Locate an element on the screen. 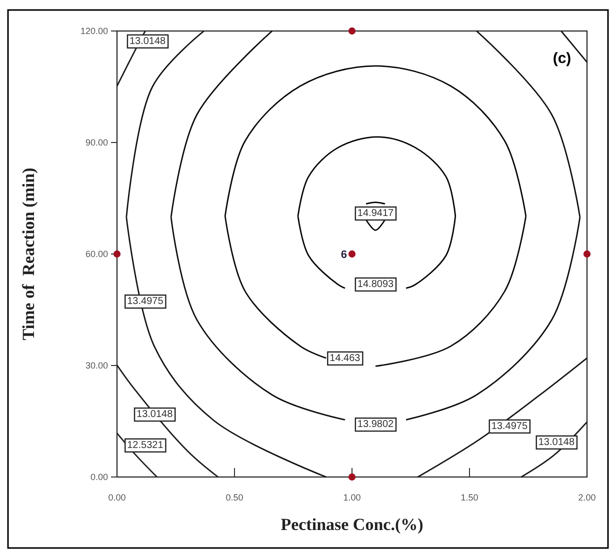 The width and height of the screenshot is (616, 551). y-tick-label: 0.00 is located at coordinates (99, 477).